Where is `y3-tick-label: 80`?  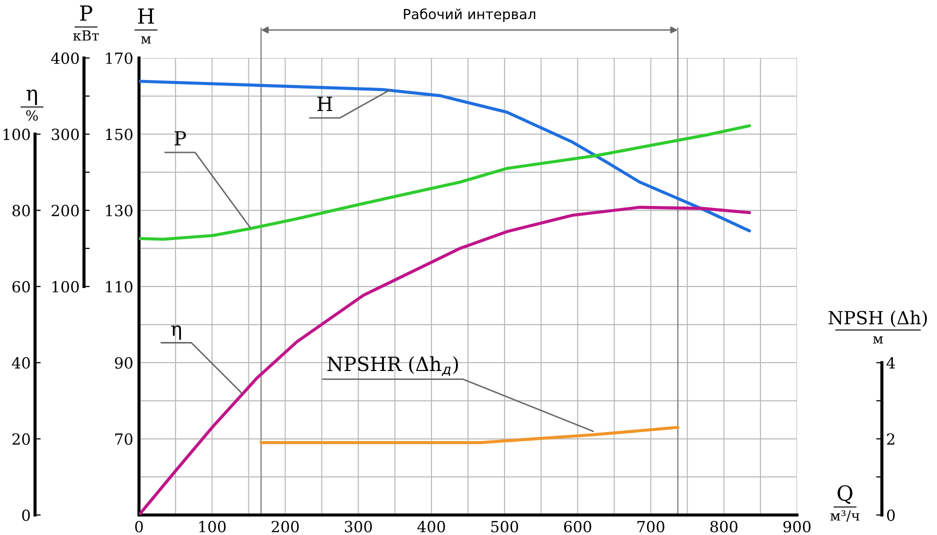
y3-tick-label: 80 is located at coordinates (21, 210).